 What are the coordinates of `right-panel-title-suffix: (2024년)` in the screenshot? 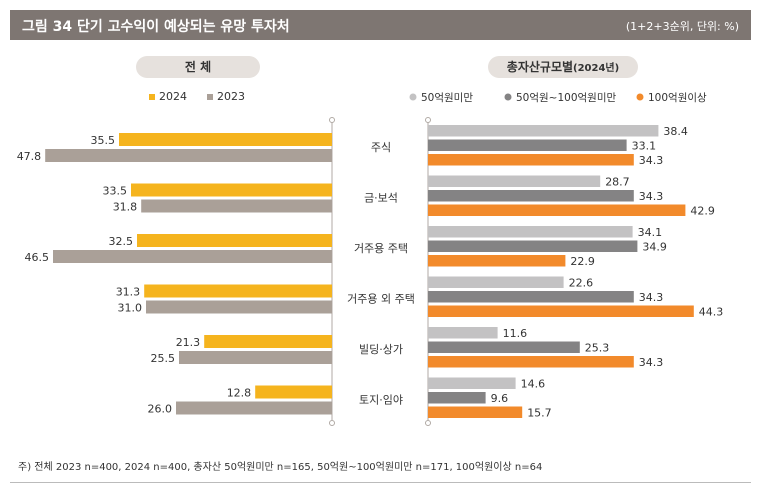 It's located at (596, 68).